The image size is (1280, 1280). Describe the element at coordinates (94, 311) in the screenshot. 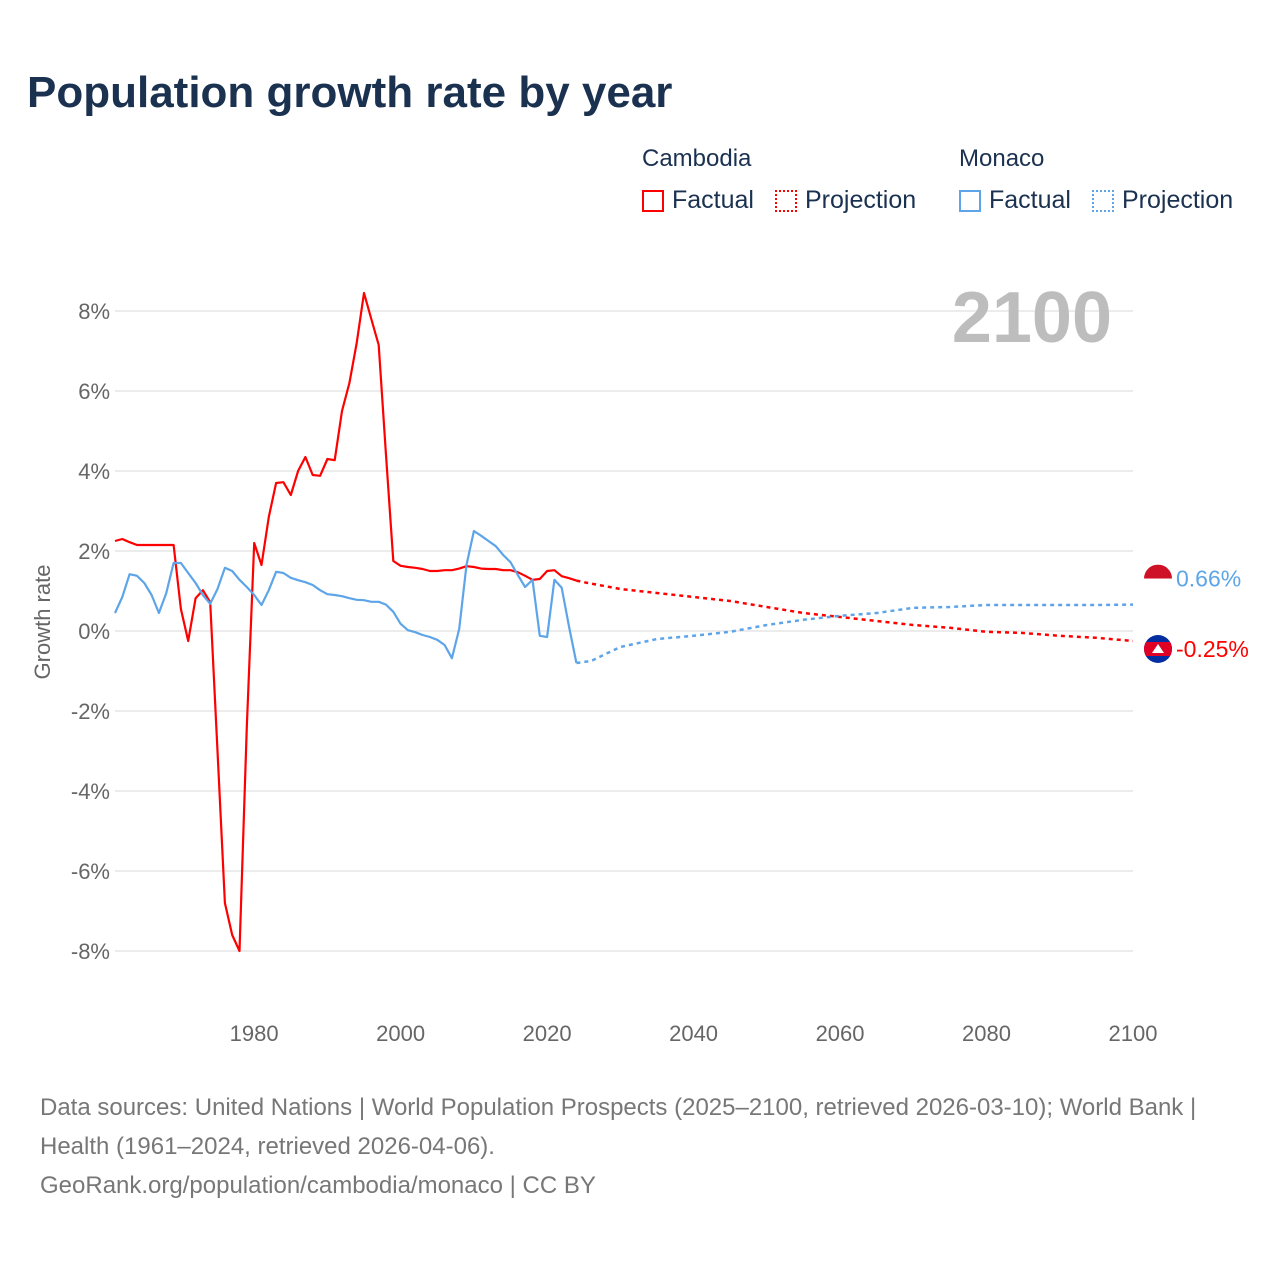

I see `y-tick-label: 8%` at that location.